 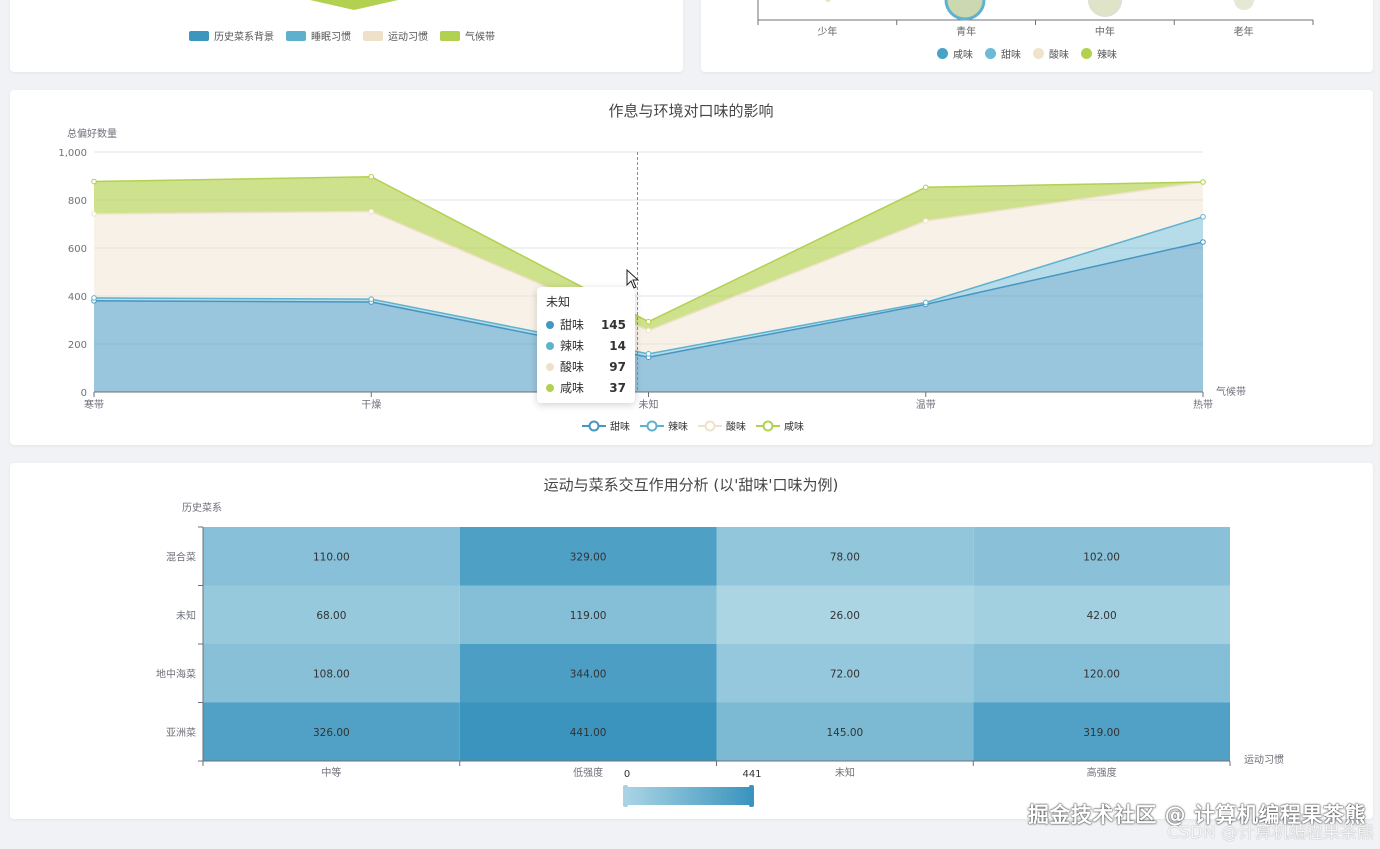 I want to click on heatmap-cell: 329.00, so click(x=588, y=556).